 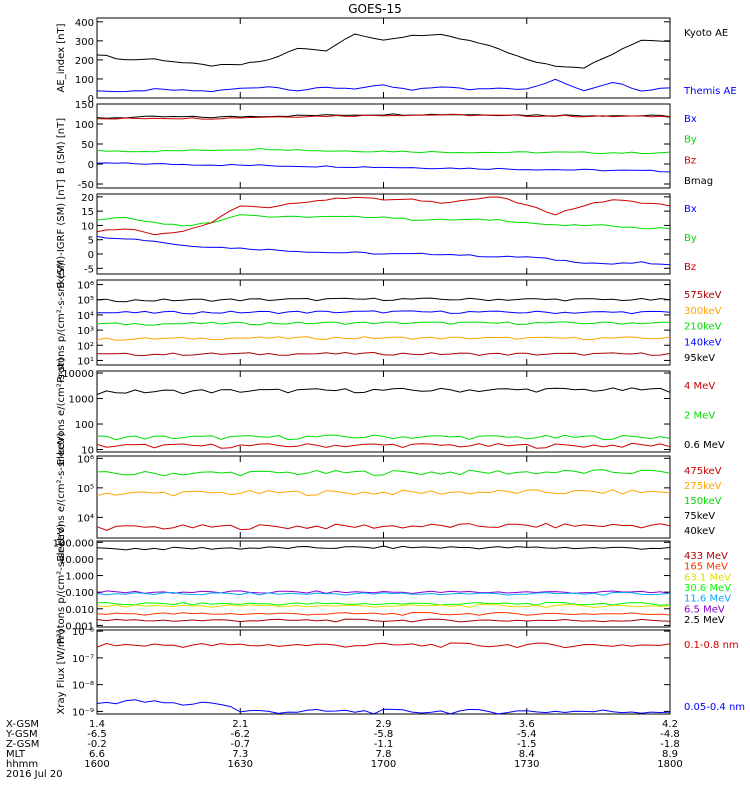 What do you see at coordinates (91, 241) in the screenshot?
I see `y-tick-label: 5` at bounding box center [91, 241].